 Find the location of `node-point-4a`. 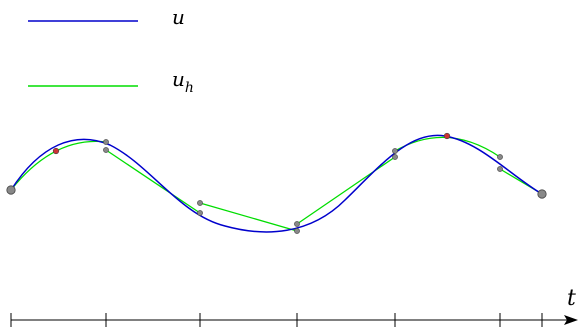

node-point-4a is located at coordinates (297, 224).